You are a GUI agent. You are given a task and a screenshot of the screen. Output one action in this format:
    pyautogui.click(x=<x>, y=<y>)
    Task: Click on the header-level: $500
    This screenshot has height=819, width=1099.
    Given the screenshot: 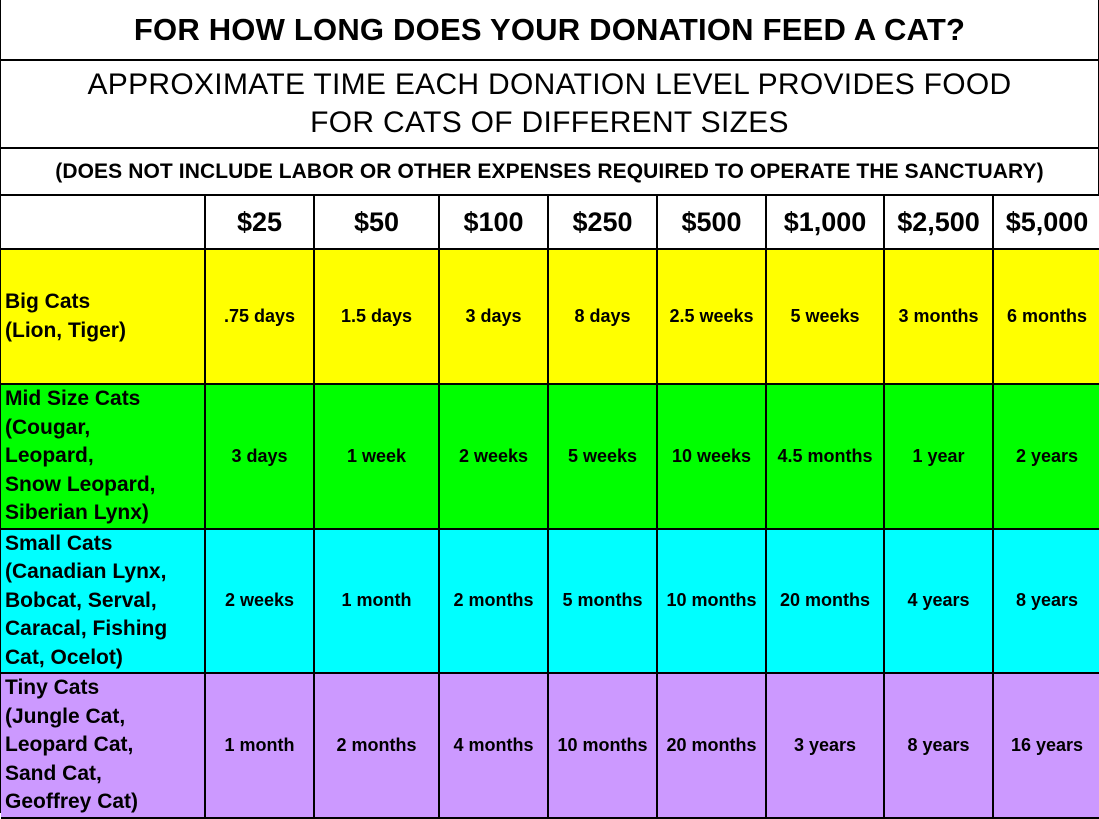 What is the action you would take?
    pyautogui.click(x=711, y=223)
    